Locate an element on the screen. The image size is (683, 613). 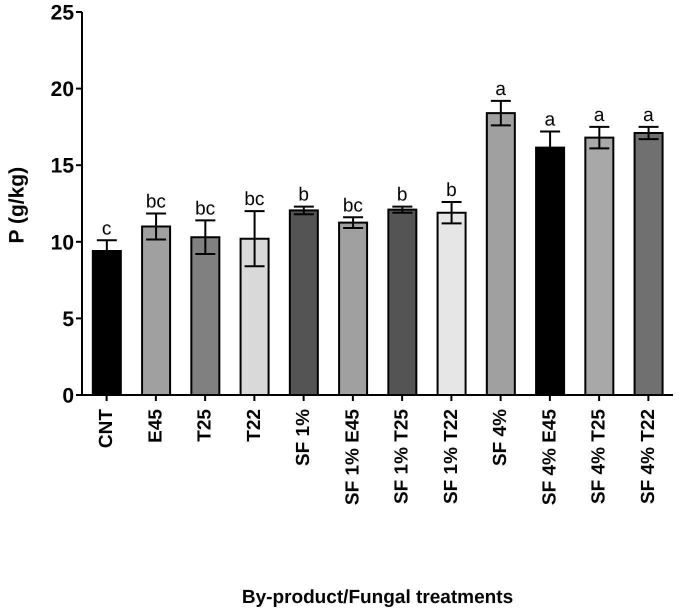
x-tick-label: SF 4% E45 is located at coordinates (549, 457).